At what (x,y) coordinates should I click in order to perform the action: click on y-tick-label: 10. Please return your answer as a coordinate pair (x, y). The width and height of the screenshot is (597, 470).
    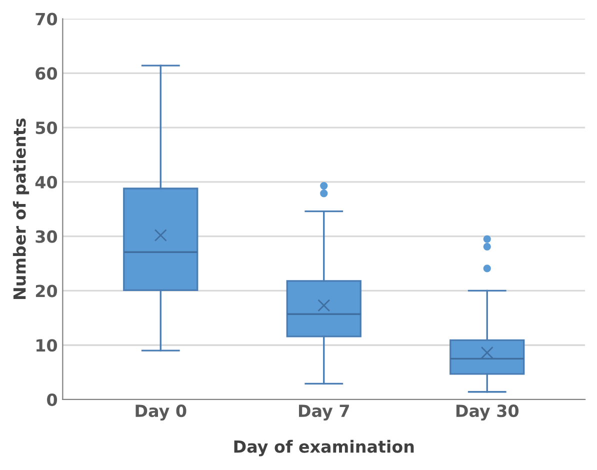
    Looking at the image, I should click on (47, 345).